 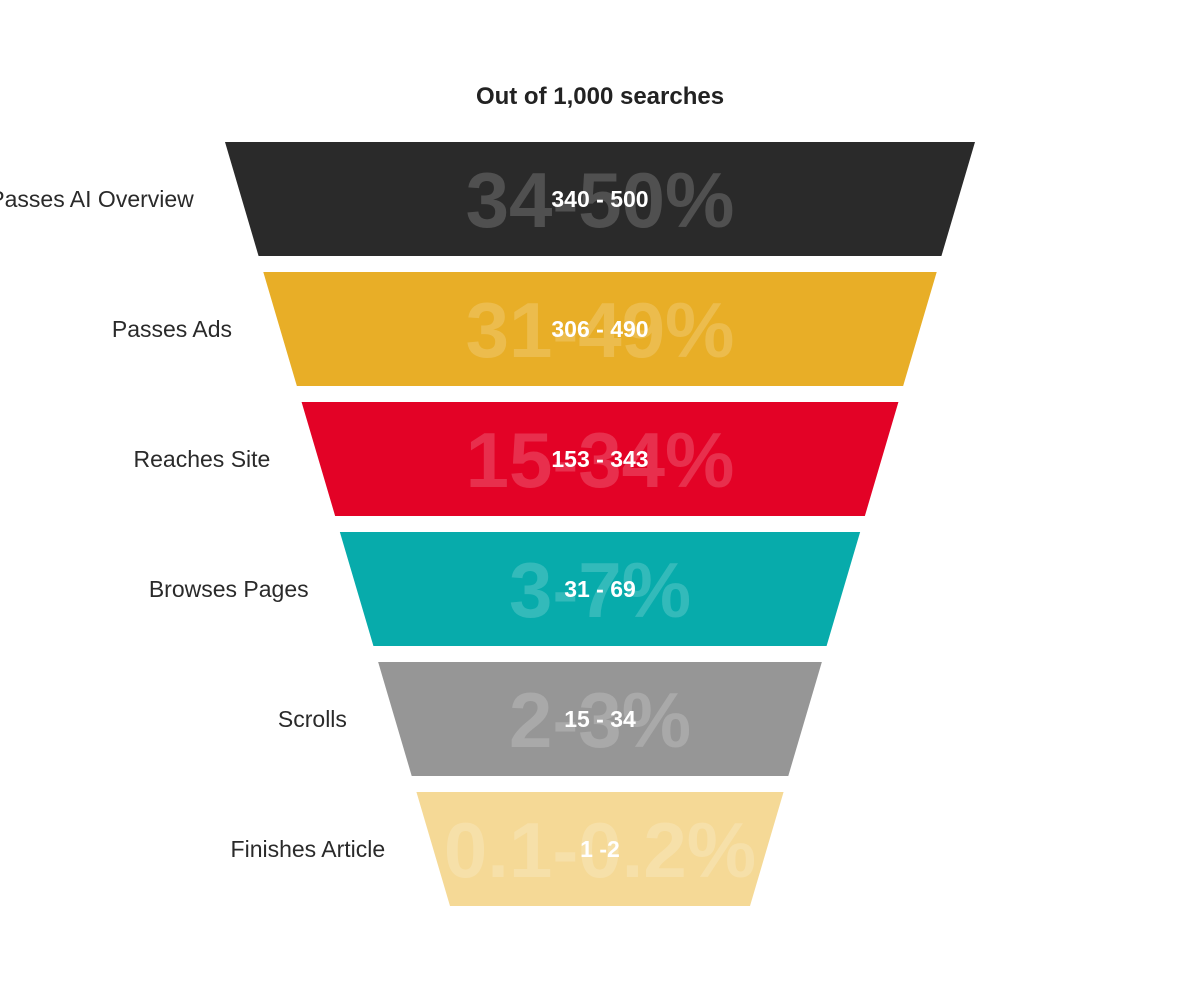 I want to click on funnel-stage: 31-49%306 - 490 Passes Ads, so click(x=524, y=329).